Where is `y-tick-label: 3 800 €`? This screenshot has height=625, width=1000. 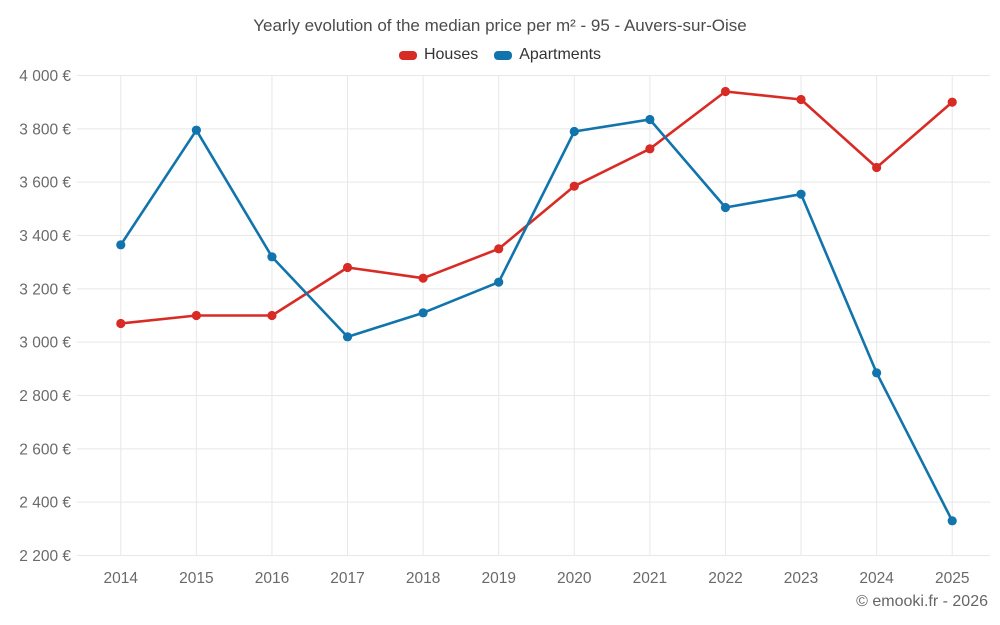 y-tick-label: 3 800 € is located at coordinates (45, 129).